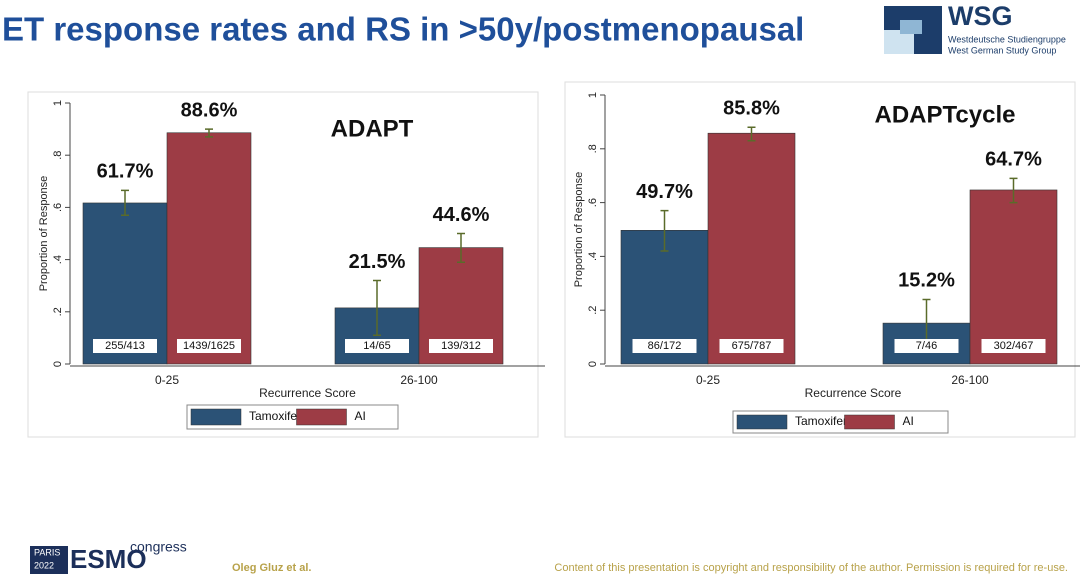  I want to click on count-label: 302/467, so click(1014, 346).